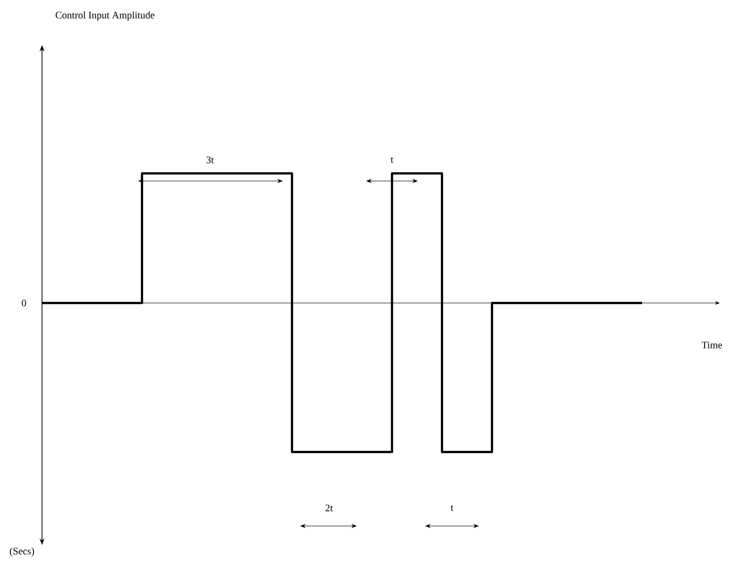 Image resolution: width=747 pixels, height=562 pixels. Describe the element at coordinates (210, 160) in the screenshot. I see `text: 3t` at that location.